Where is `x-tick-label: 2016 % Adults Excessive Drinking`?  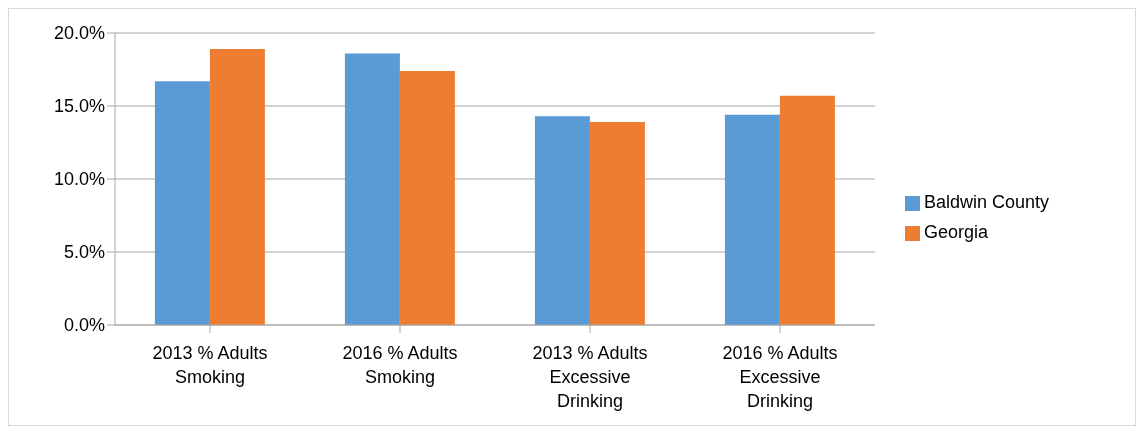
x-tick-label: 2016 % Adults Excessive Drinking is located at coordinates (780, 377).